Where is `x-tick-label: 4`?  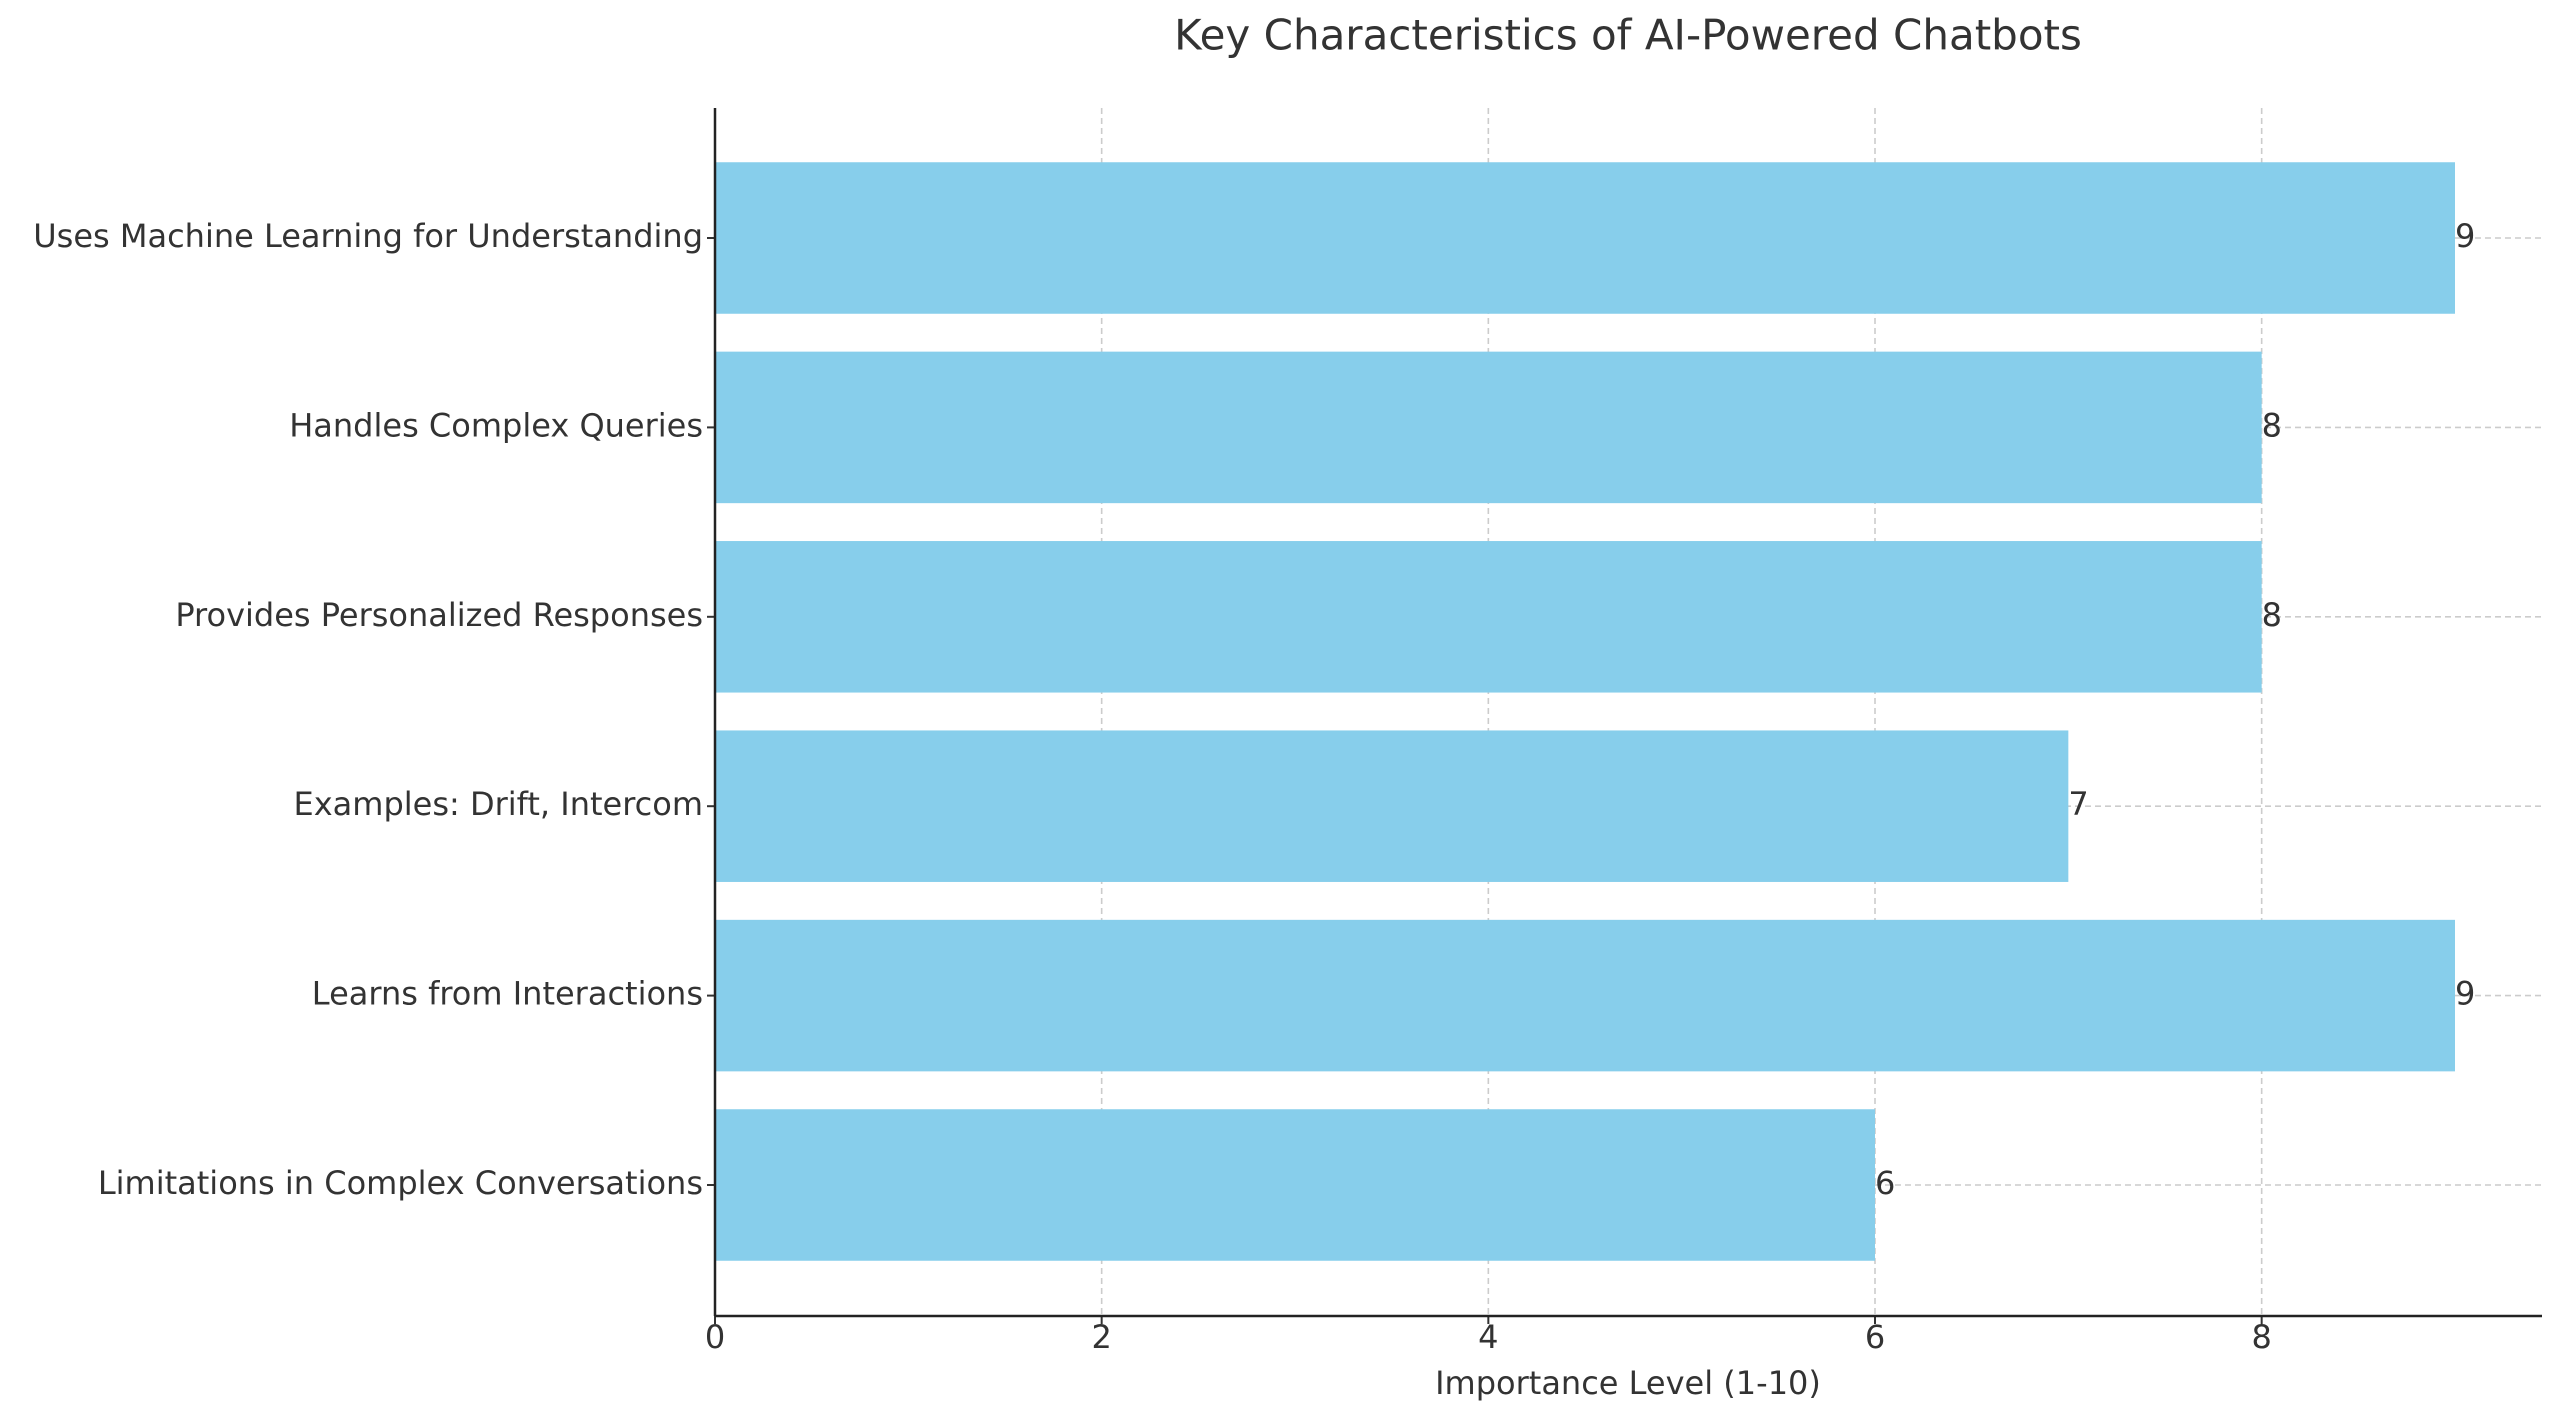 x-tick-label: 4 is located at coordinates (1488, 1337).